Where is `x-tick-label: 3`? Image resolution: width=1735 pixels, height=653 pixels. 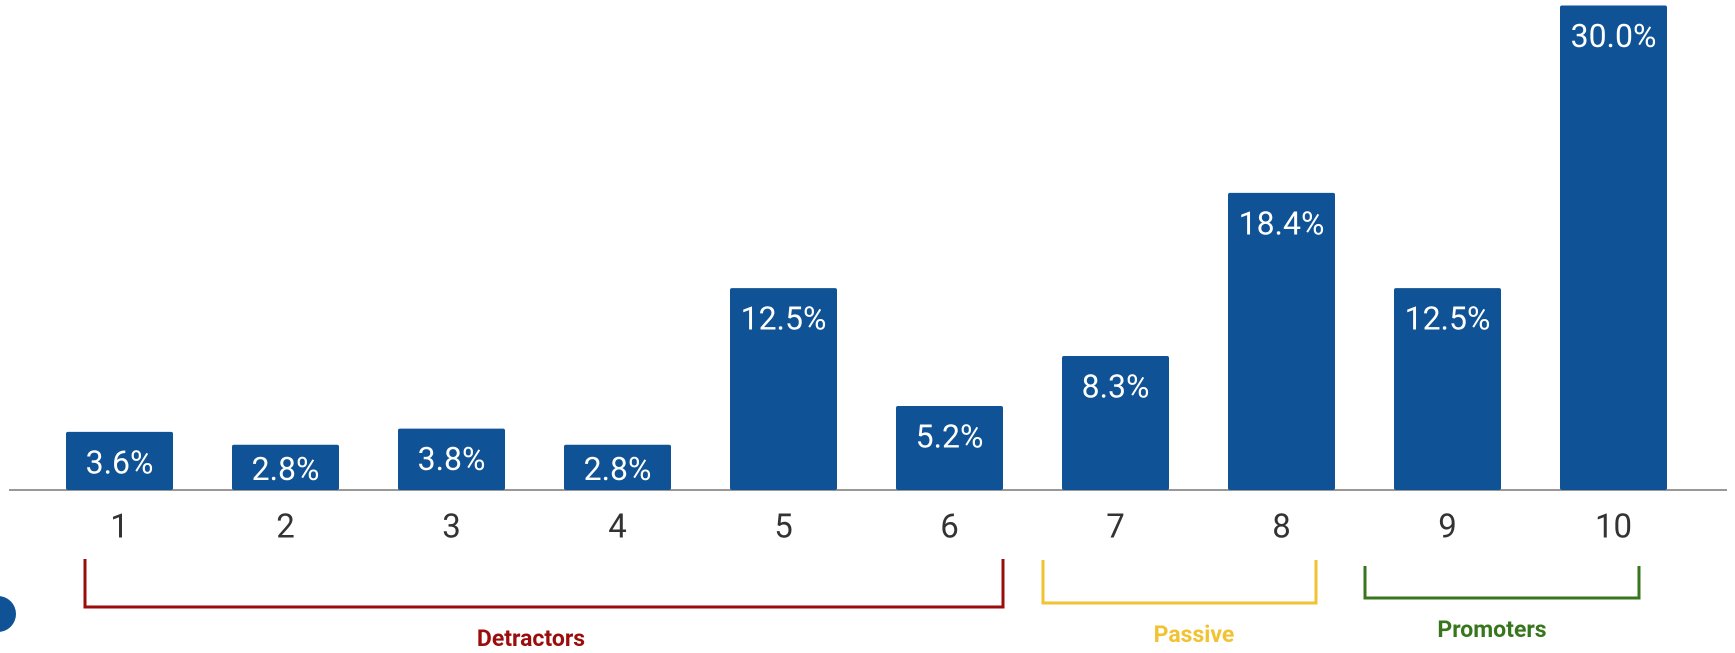 x-tick-label: 3 is located at coordinates (451, 527).